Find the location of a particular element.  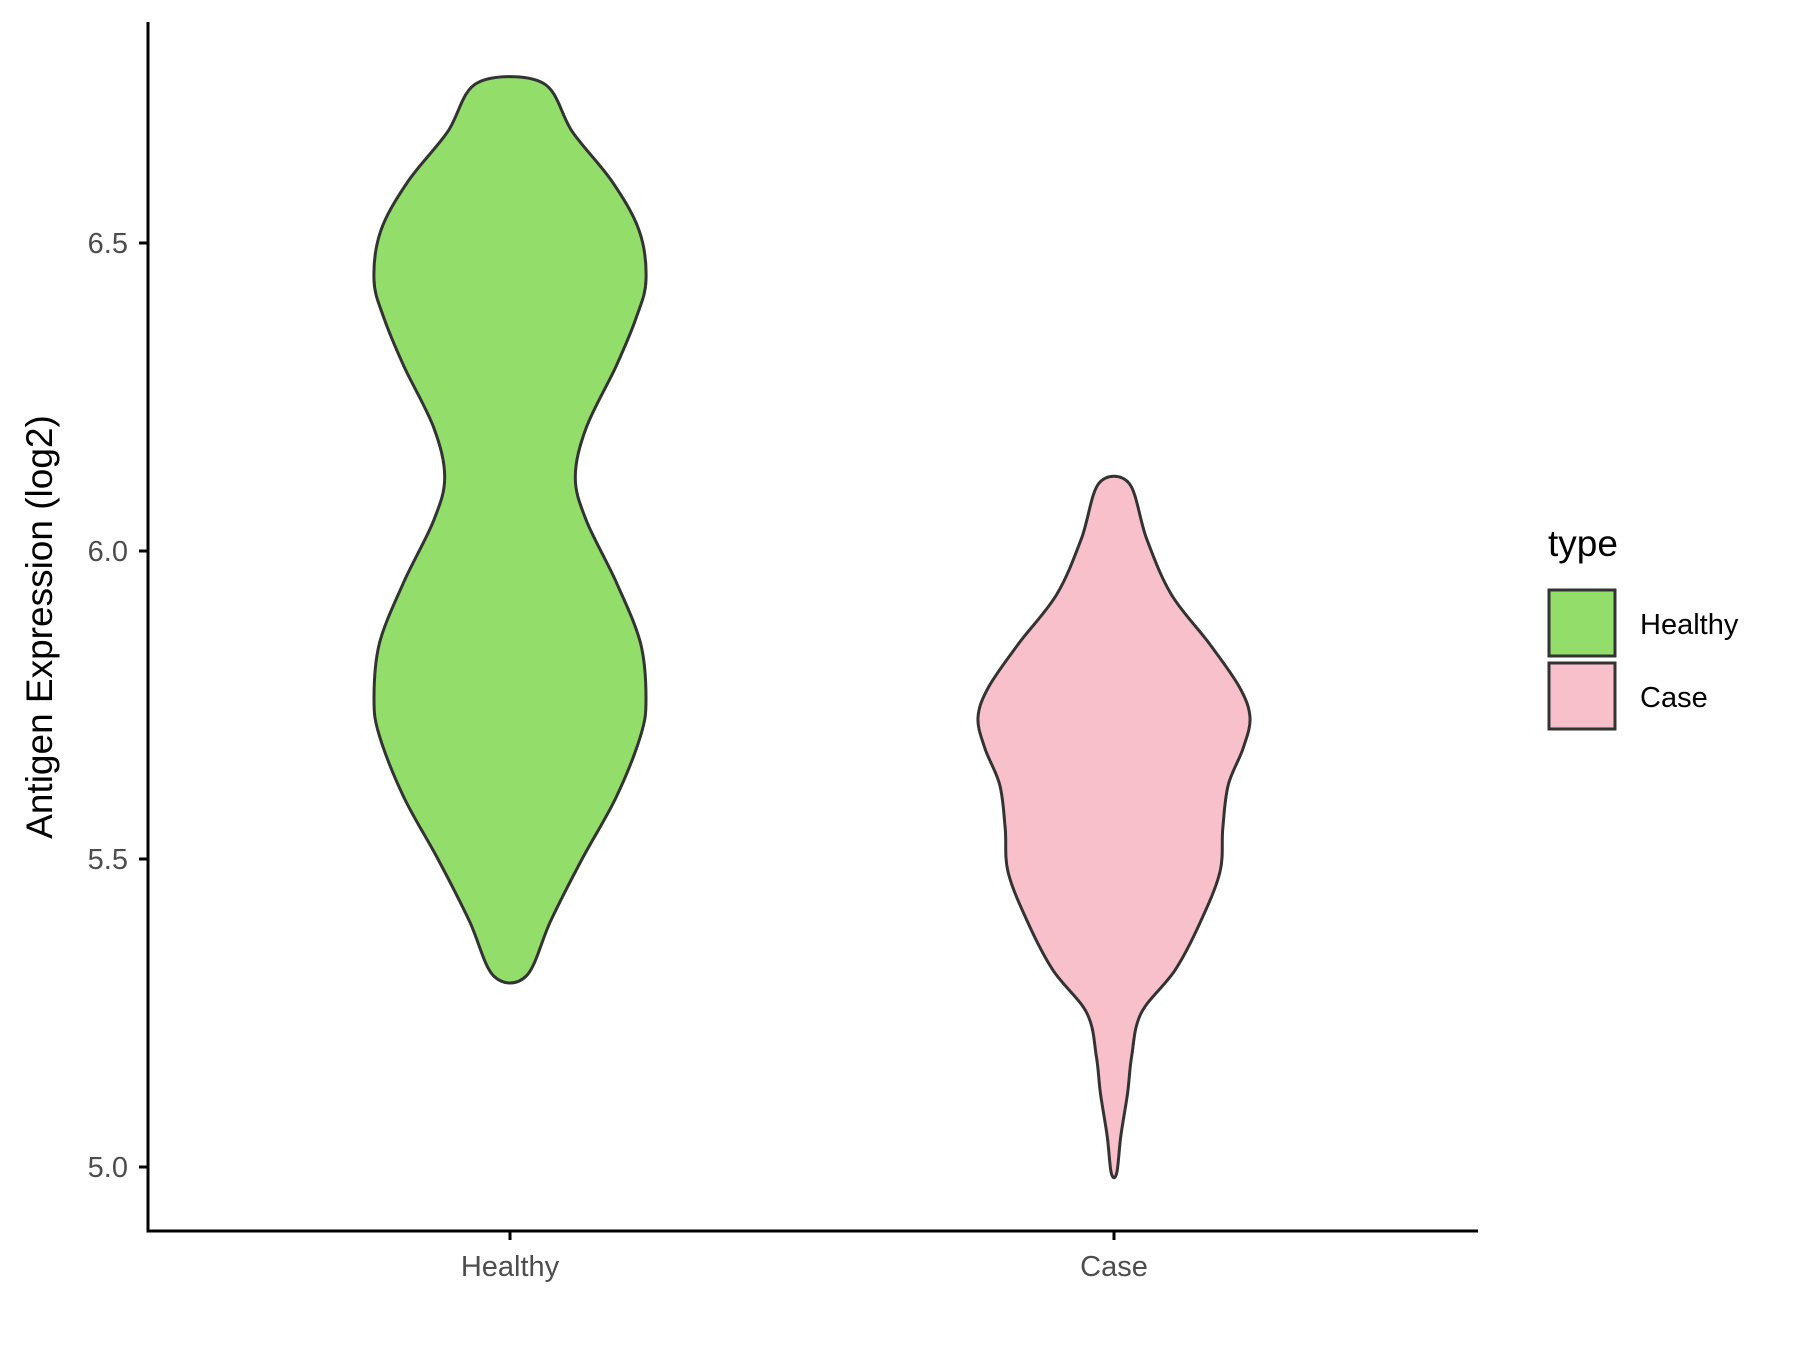

y-tick-label: 6.0 is located at coordinates (108, 552).